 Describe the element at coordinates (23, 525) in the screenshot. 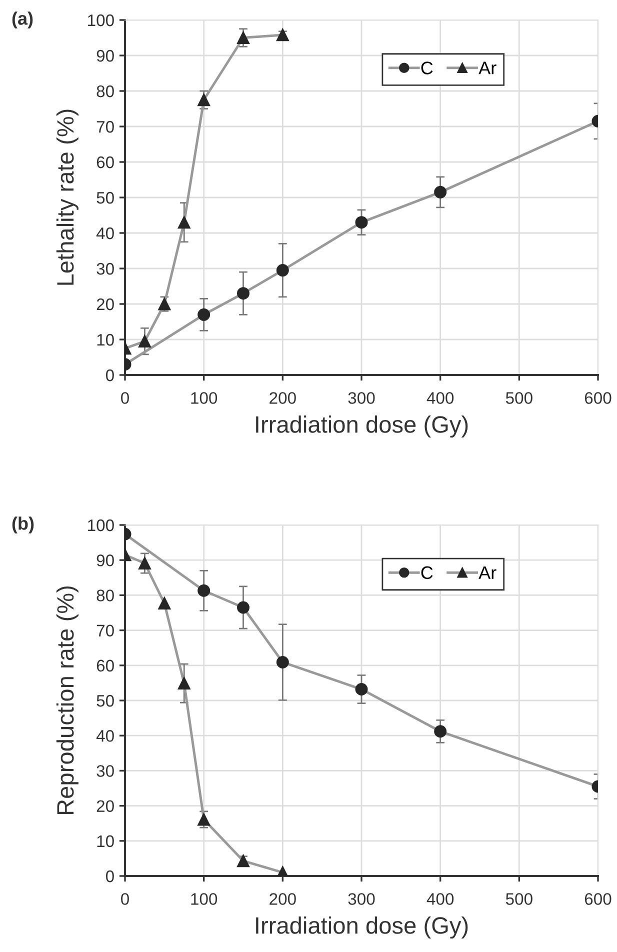

I see `chart-title: (b)` at that location.